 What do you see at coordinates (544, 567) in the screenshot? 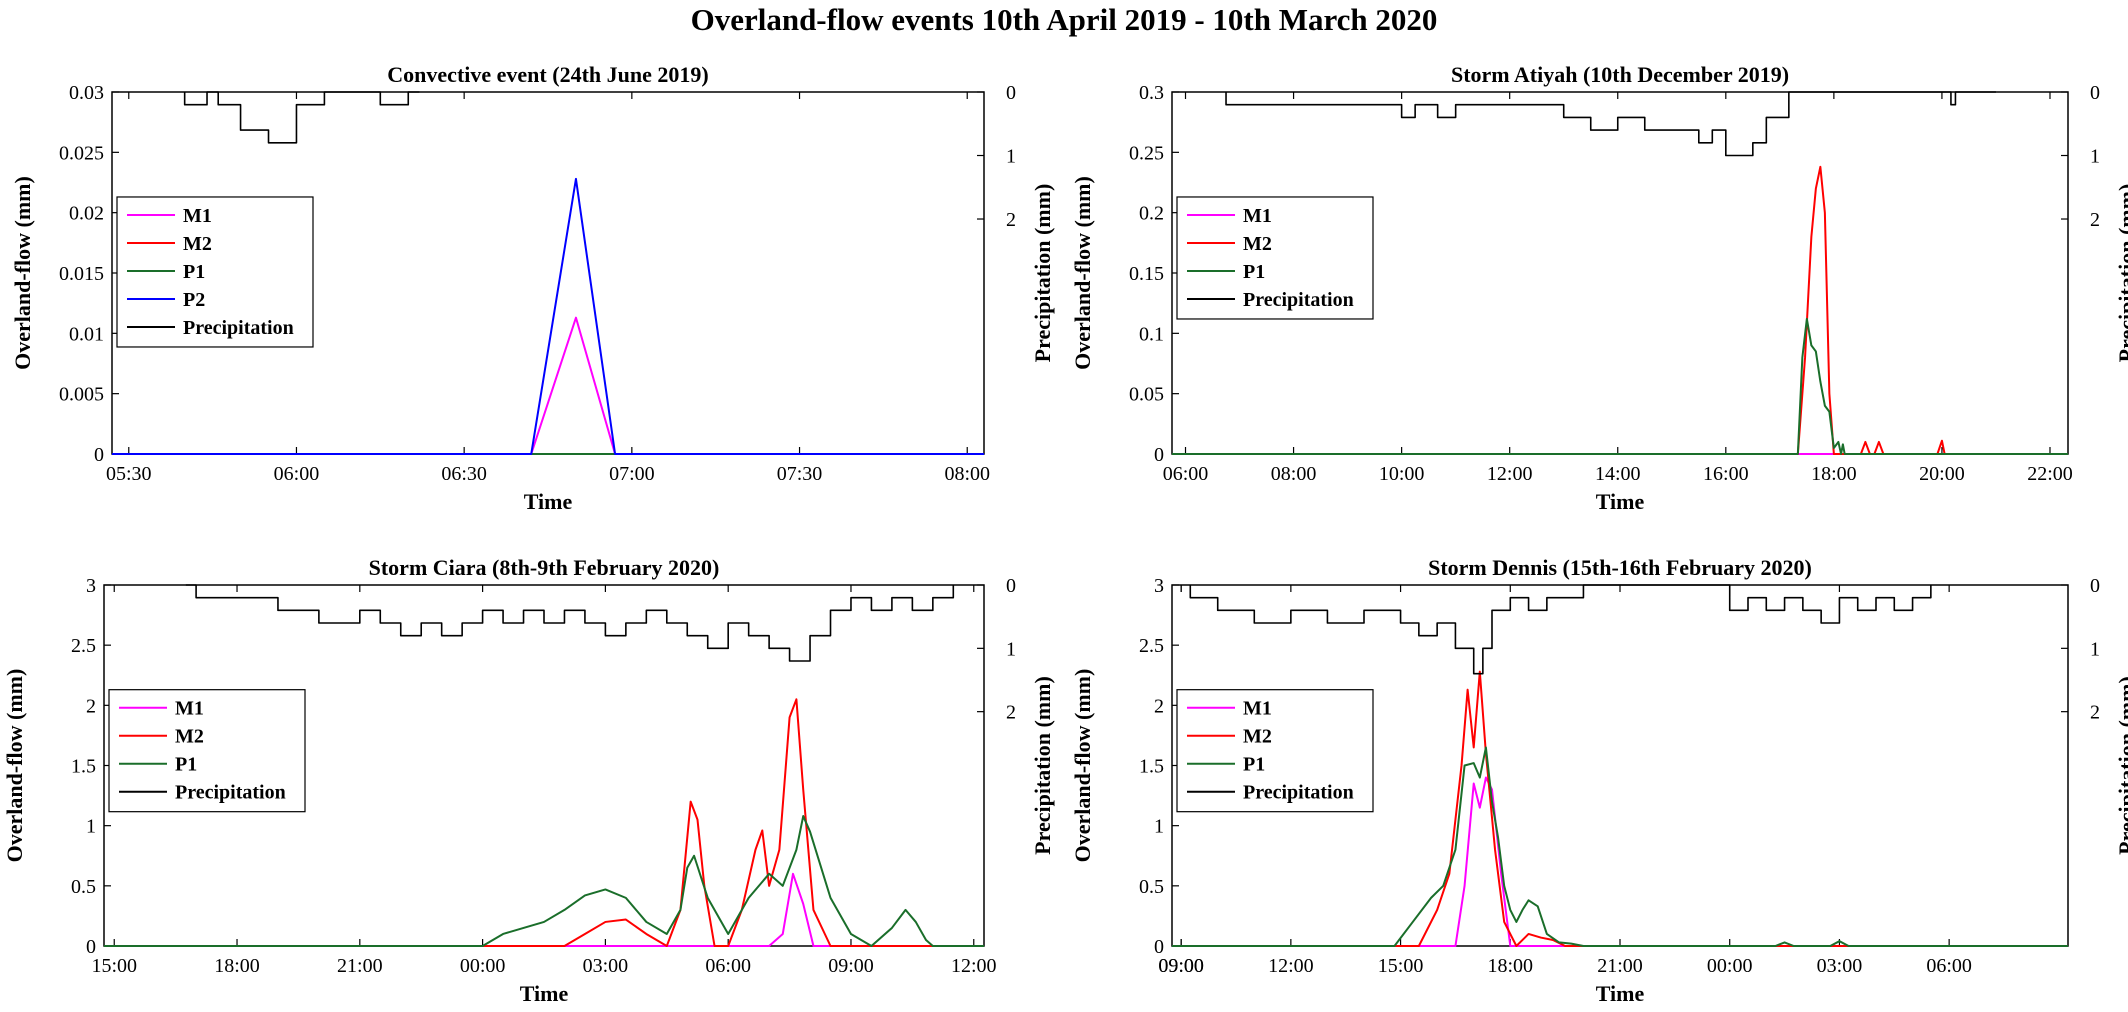
I see `chart-title: Storm Ciara (8th-9th February 2020)` at bounding box center [544, 567].